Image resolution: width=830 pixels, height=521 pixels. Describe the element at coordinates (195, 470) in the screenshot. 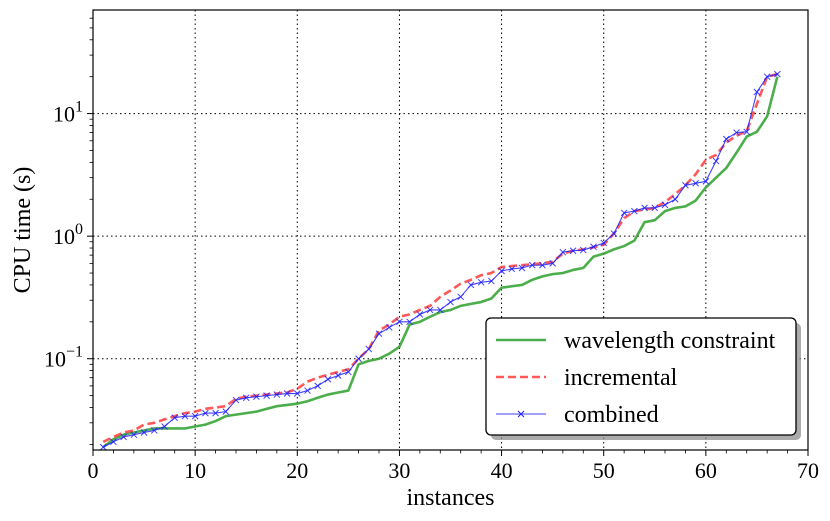

I see `x-tick-label: 10` at that location.